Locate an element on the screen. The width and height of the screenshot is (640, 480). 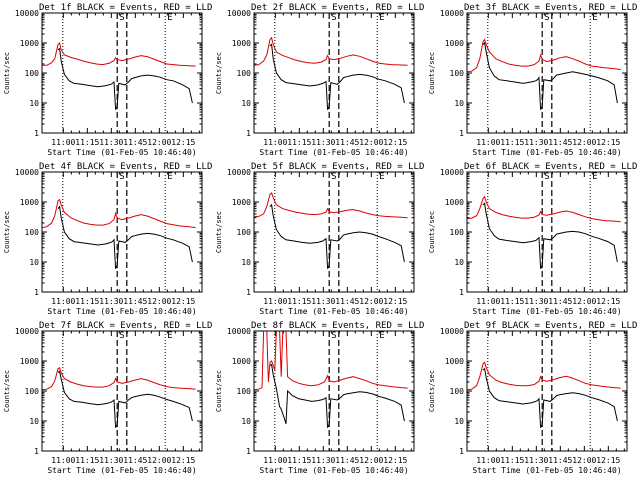
x-tick-label: 11:45 is located at coordinates (135, 460).